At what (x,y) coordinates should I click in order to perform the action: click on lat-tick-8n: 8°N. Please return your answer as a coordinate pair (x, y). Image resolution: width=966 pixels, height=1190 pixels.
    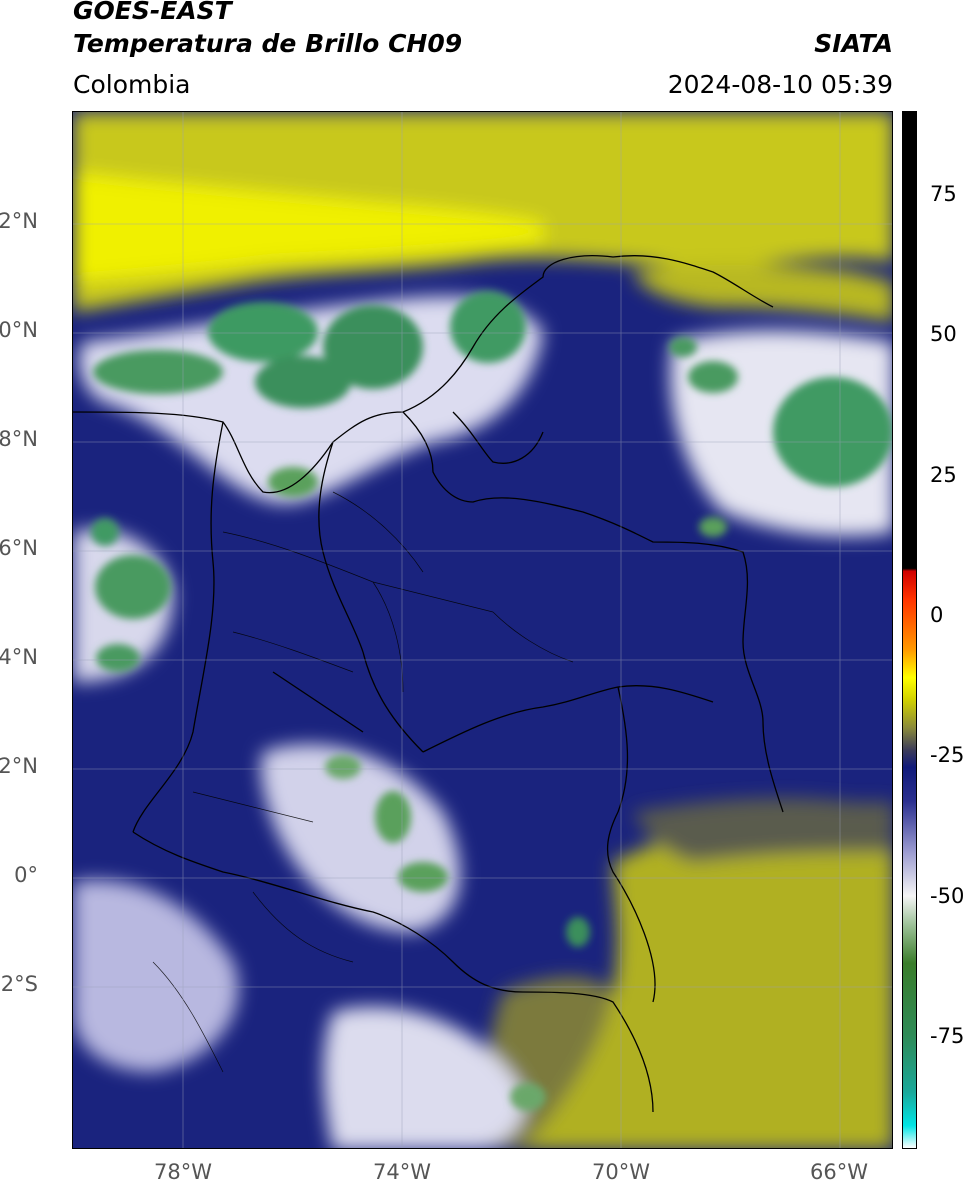
    Looking at the image, I should click on (19, 439).